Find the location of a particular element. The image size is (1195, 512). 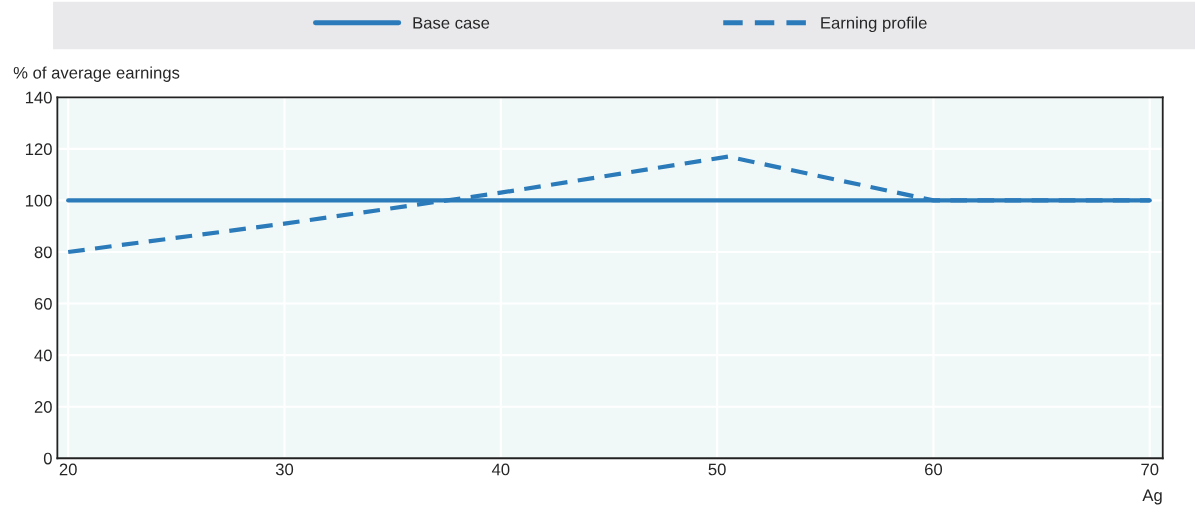

x-tick-label: 40 is located at coordinates (500, 469).